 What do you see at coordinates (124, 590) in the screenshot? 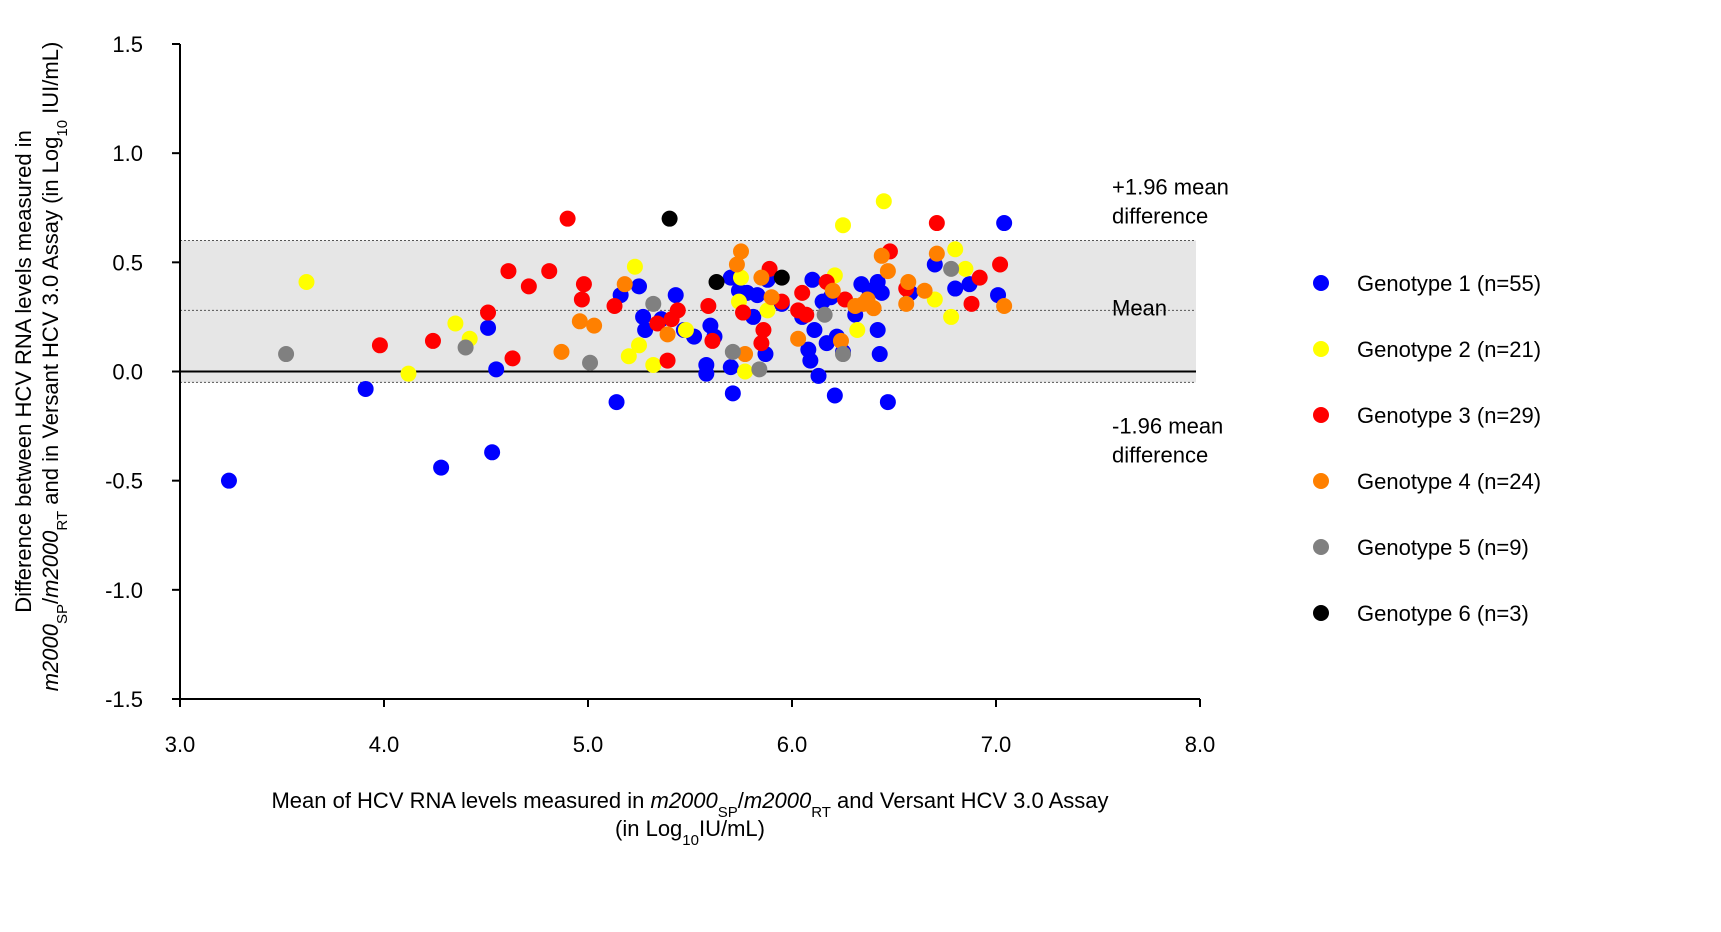
I see `y-tick-label: -1.0` at bounding box center [124, 590].